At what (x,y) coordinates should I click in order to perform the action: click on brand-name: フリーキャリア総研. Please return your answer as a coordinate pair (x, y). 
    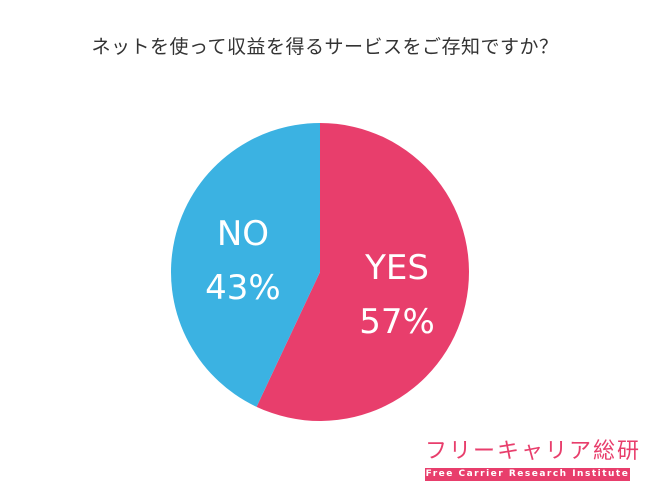
    Looking at the image, I should click on (533, 451).